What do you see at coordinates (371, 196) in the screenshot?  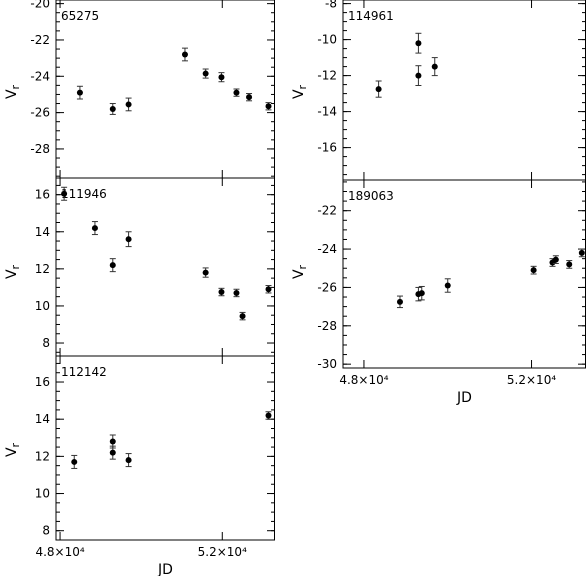 I see `star-id-label: 189063` at bounding box center [371, 196].